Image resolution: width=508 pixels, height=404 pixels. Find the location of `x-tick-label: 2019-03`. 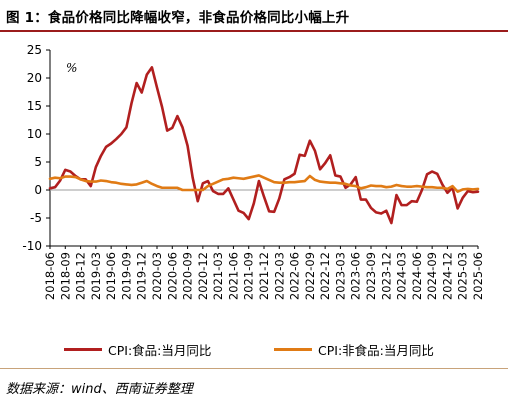

x-tick-label: 2019-03 is located at coordinates (96, 276).